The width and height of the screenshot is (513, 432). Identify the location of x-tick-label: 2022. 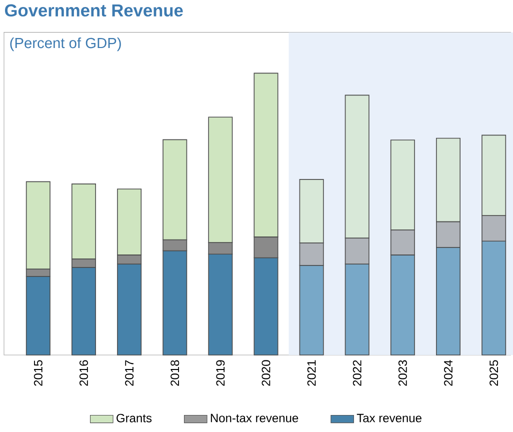
(357, 373).